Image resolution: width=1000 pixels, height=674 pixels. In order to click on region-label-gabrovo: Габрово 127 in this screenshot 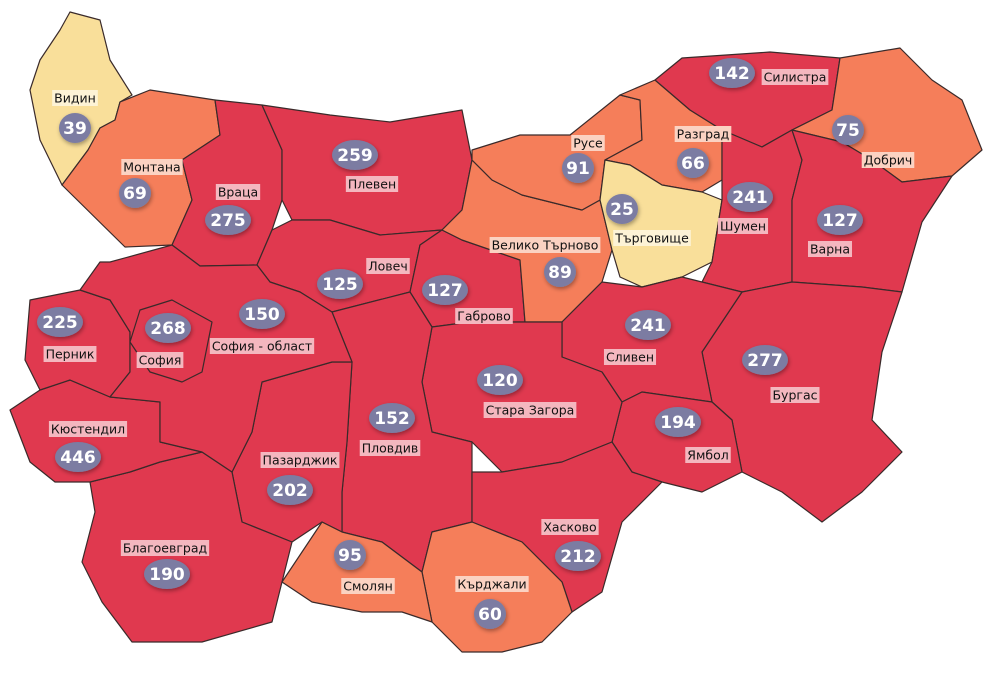, I will do `click(467, 299)`.